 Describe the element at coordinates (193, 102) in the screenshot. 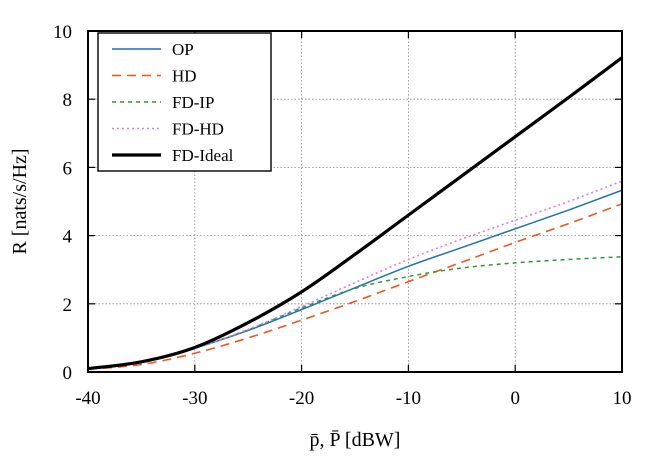

I see `legend-label: FD-IP` at that location.